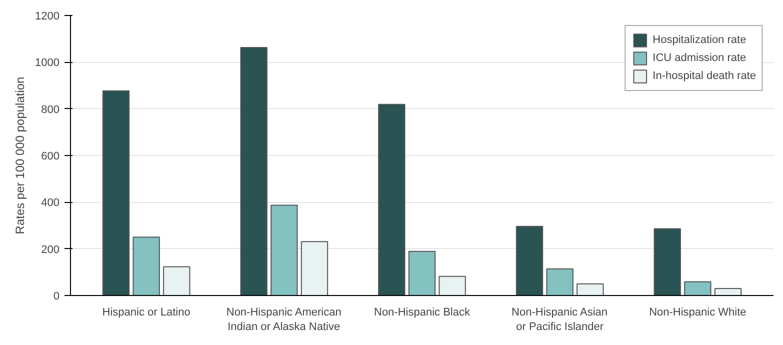 This screenshot has width=783, height=345. I want to click on legend-label: Hospitalization rate, so click(699, 40).